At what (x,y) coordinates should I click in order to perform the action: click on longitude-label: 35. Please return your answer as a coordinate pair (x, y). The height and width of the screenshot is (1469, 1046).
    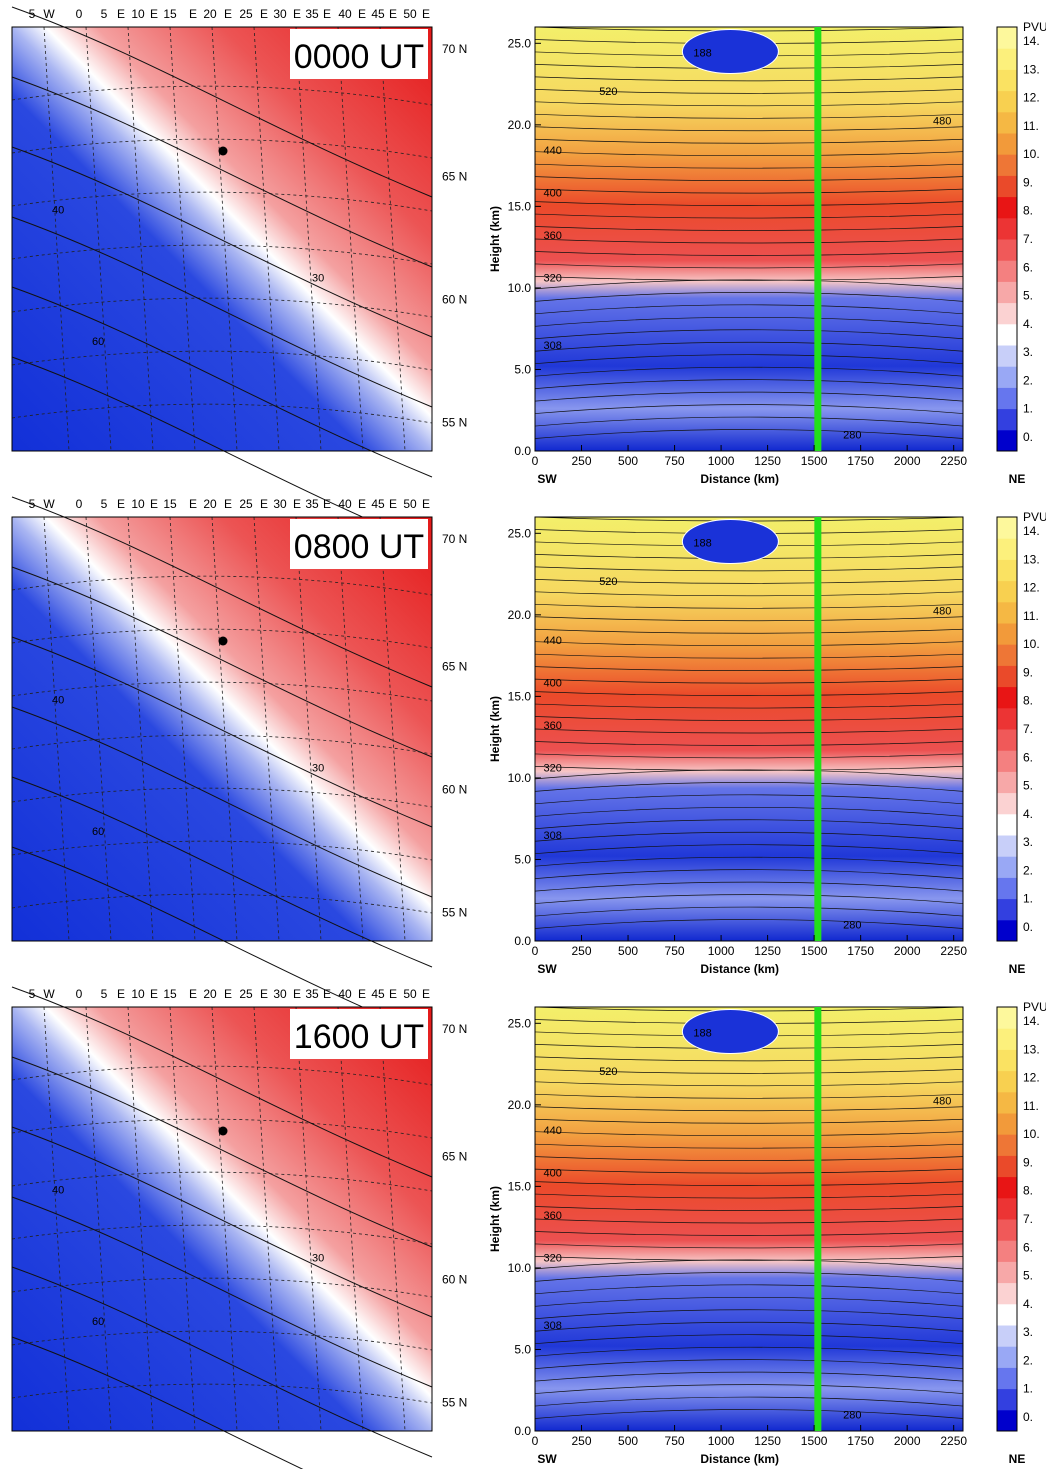
    Looking at the image, I should click on (312, 14).